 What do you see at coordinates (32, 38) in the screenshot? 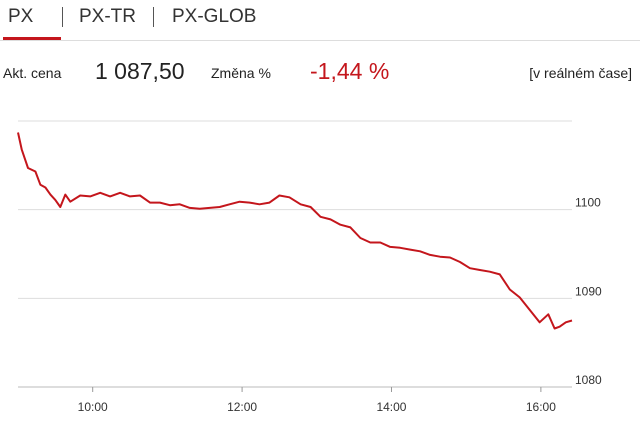
I see `active-tab-indicator` at bounding box center [32, 38].